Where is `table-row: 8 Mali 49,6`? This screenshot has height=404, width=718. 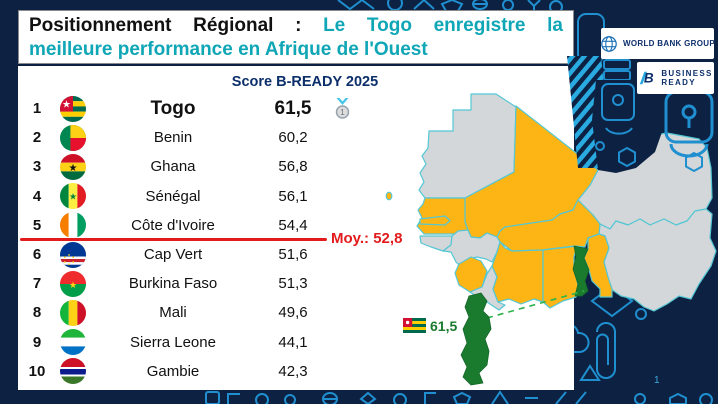 table-row: 8 Mali 49,6 is located at coordinates (228, 312).